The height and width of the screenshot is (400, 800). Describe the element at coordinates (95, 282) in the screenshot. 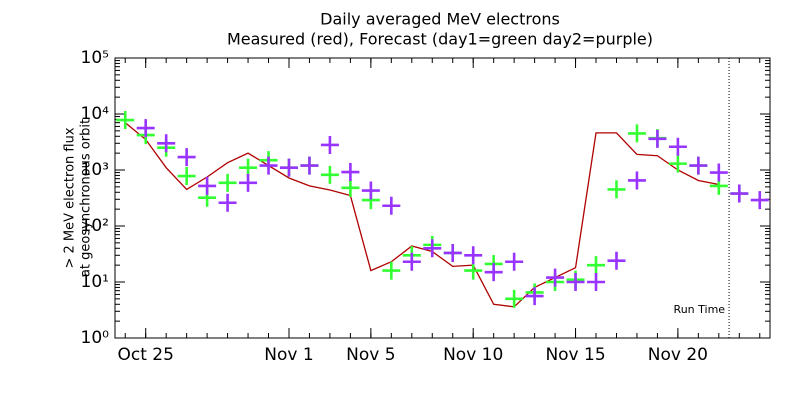

I see `y-tick-label: 10¹` at that location.